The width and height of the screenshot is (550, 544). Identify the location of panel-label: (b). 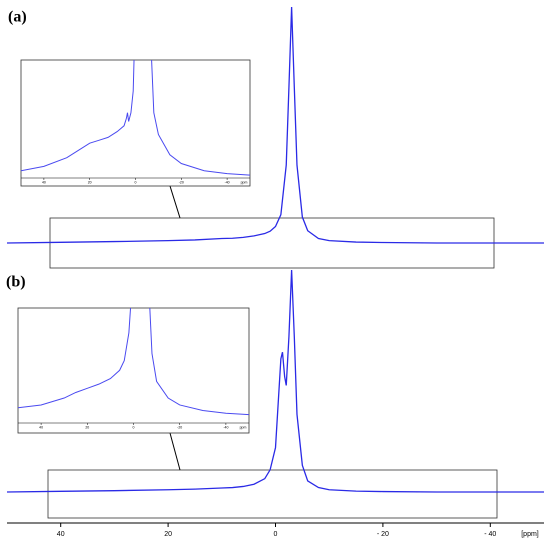
(16, 282).